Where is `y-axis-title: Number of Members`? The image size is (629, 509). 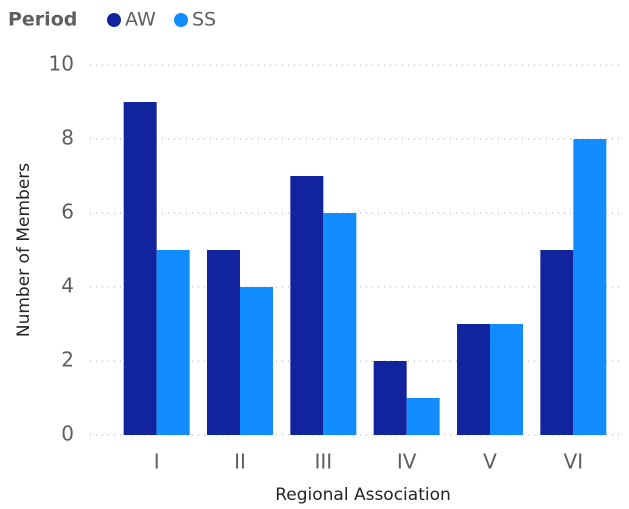 y-axis-title: Number of Members is located at coordinates (24, 250).